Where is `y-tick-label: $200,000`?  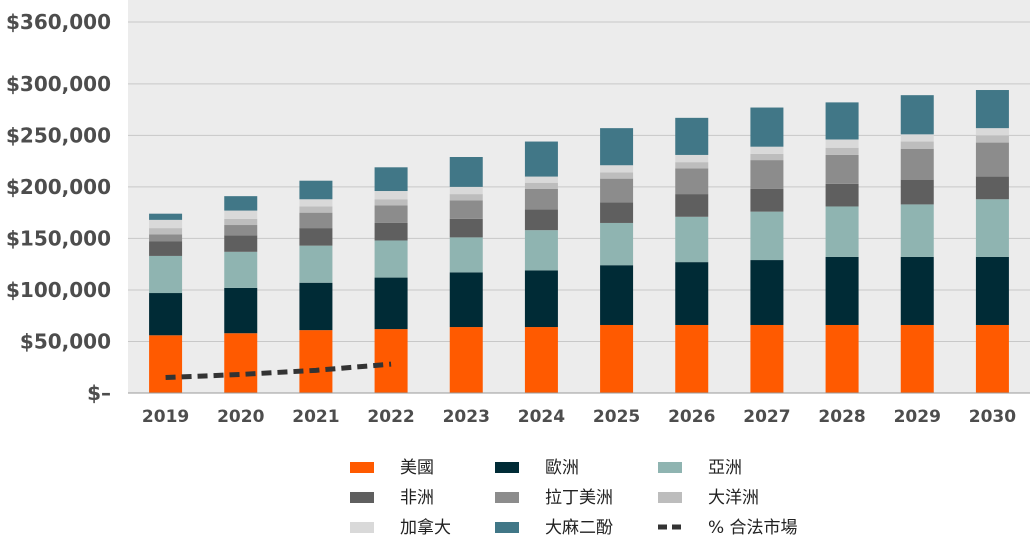
y-tick-label: $200,000 is located at coordinates (58, 187).